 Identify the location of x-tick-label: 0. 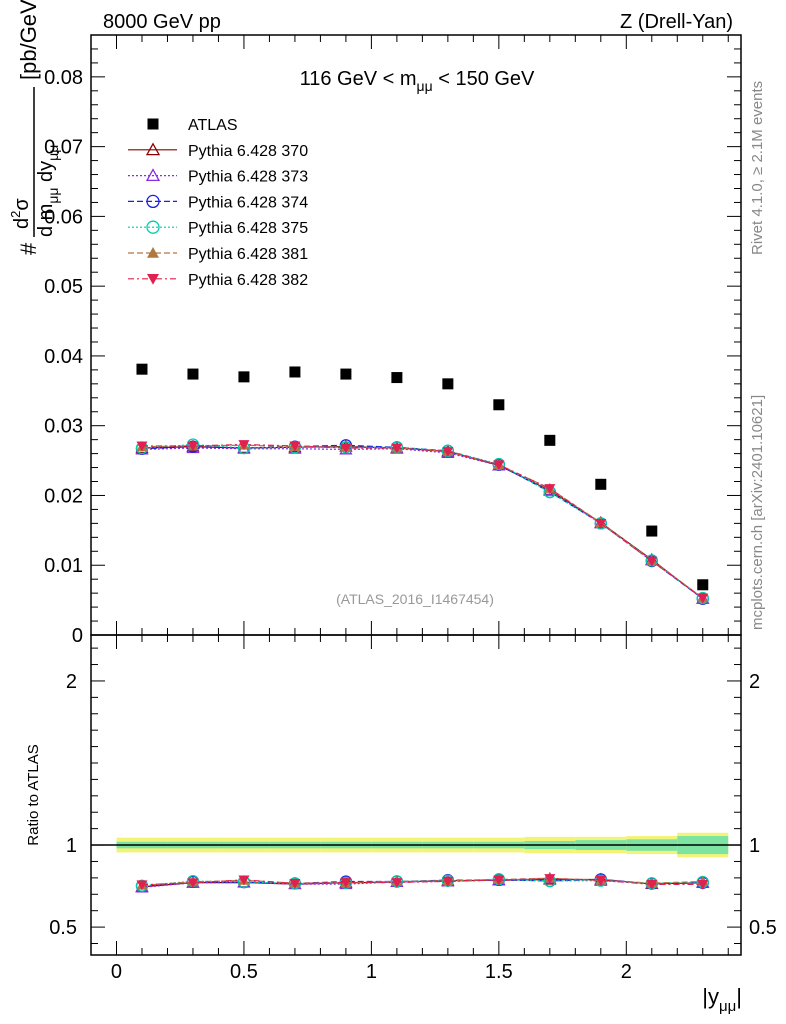
(116, 972).